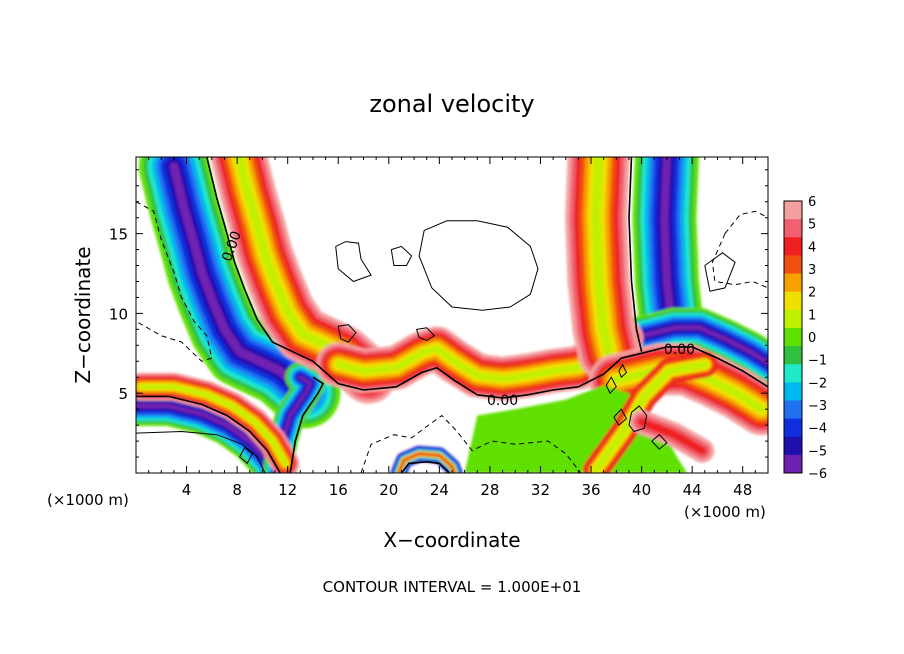 The height and width of the screenshot is (654, 904). Describe the element at coordinates (88, 500) in the screenshot. I see `x-unit-left: (×1000 m)` at that location.